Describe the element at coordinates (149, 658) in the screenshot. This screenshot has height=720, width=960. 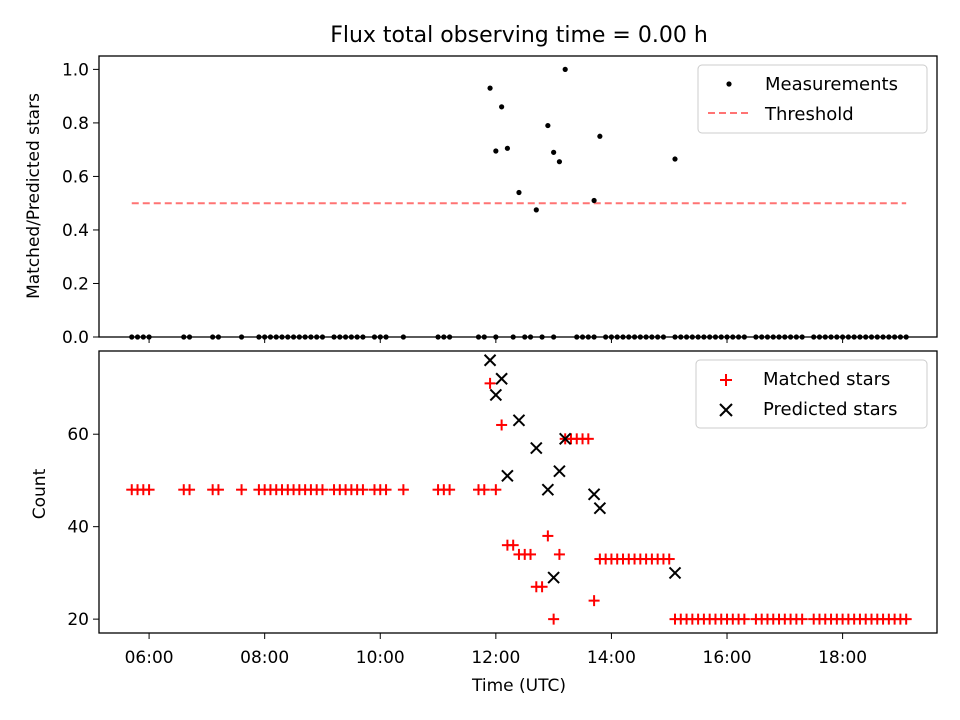
I see `x-tick-label: 06:00` at that location.